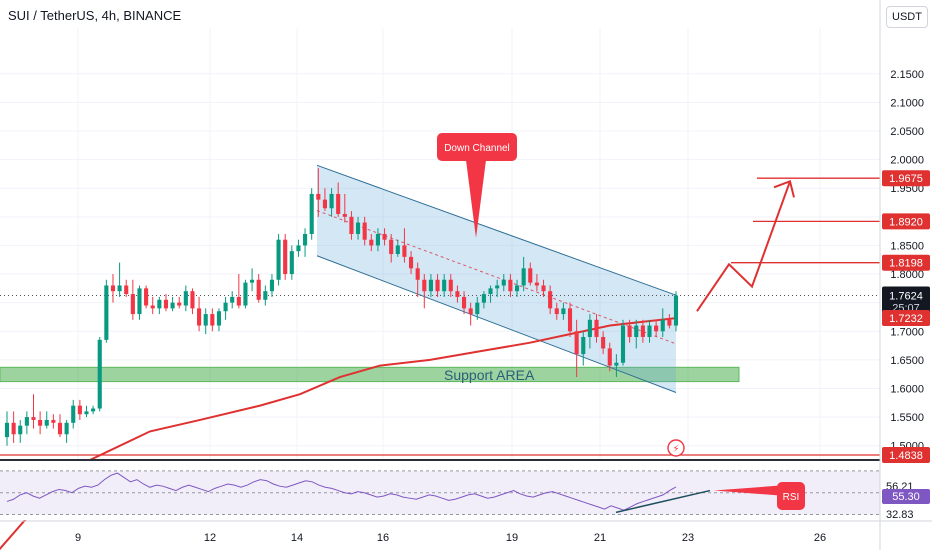  I want to click on rsi-line, so click(341, 491).